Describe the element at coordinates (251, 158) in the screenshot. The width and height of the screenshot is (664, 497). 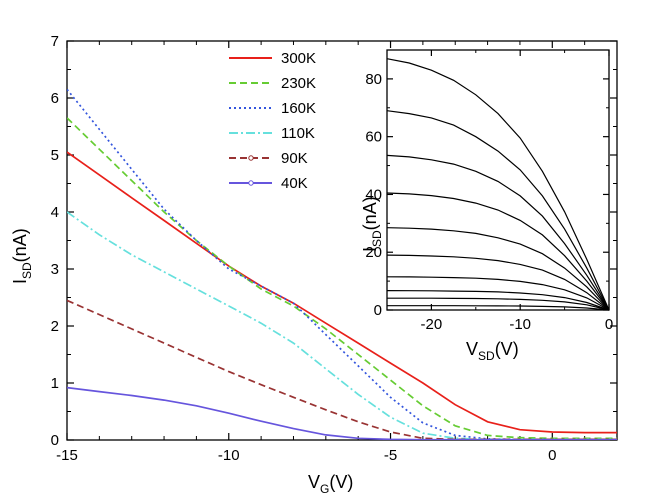
I see `legend-marker-90K` at that location.